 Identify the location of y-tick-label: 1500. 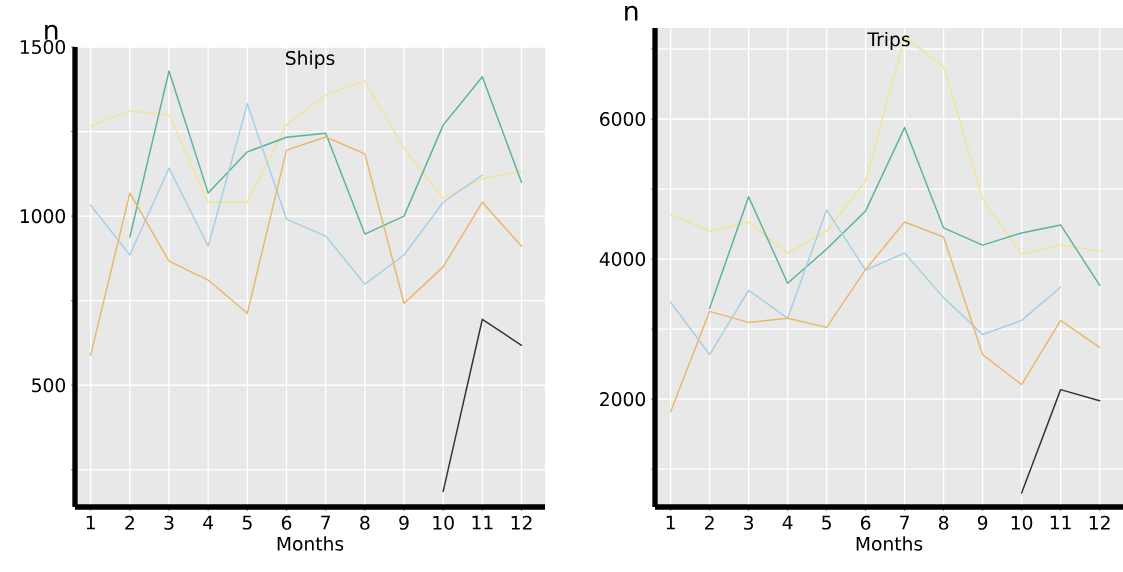
(43, 47).